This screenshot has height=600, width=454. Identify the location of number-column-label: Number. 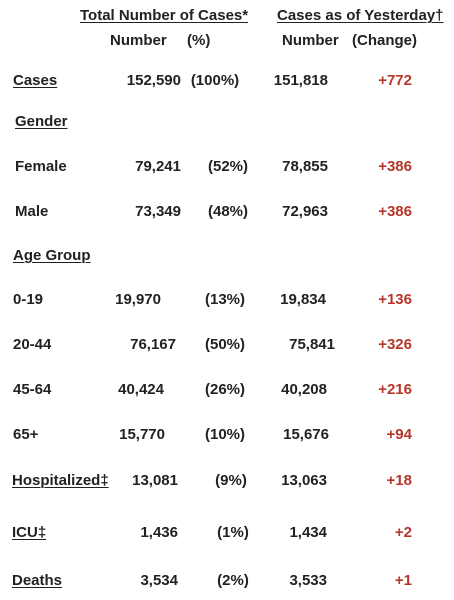
(138, 40).